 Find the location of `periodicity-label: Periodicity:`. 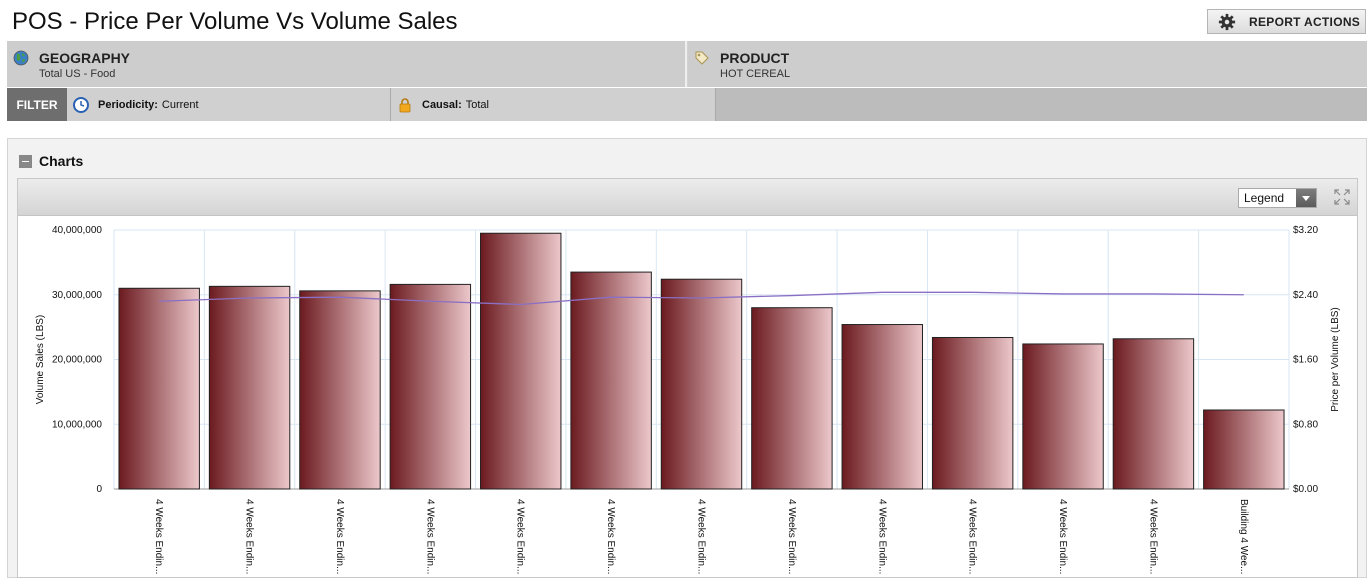

periodicity-label: Periodicity: is located at coordinates (128, 104).